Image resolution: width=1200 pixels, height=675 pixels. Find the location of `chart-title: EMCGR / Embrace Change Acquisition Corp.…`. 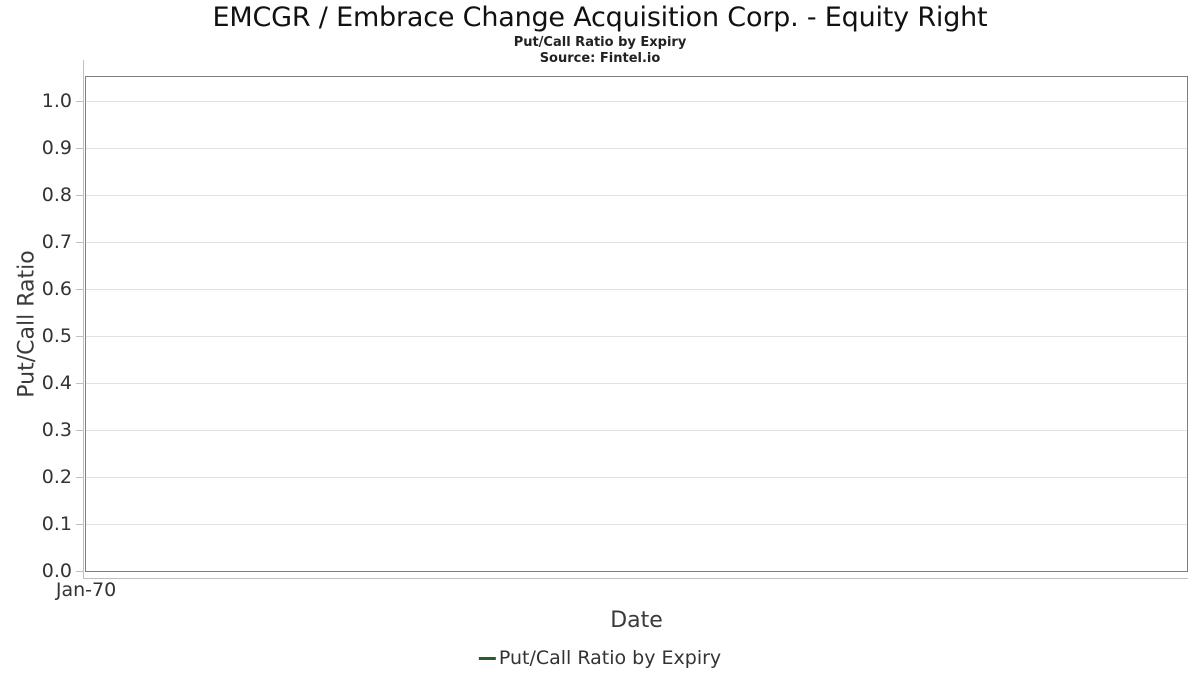

chart-title: EMCGR / Embrace Change Acquisition Corp.… is located at coordinates (600, 17).